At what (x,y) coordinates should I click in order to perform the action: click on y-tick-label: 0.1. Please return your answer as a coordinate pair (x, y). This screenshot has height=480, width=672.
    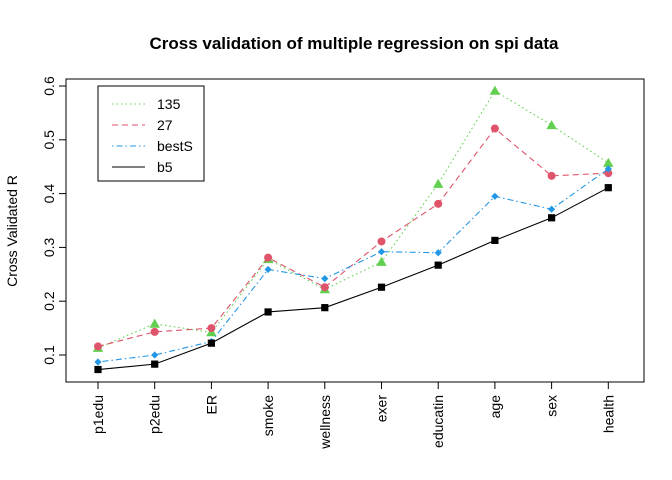
    Looking at the image, I should click on (49, 355).